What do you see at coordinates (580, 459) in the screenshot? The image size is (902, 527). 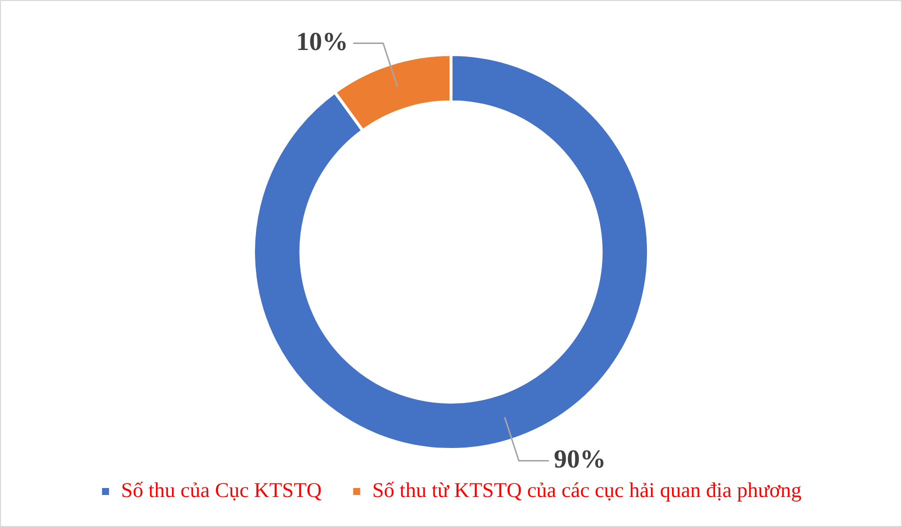 I see `data-label: 90%` at bounding box center [580, 459].